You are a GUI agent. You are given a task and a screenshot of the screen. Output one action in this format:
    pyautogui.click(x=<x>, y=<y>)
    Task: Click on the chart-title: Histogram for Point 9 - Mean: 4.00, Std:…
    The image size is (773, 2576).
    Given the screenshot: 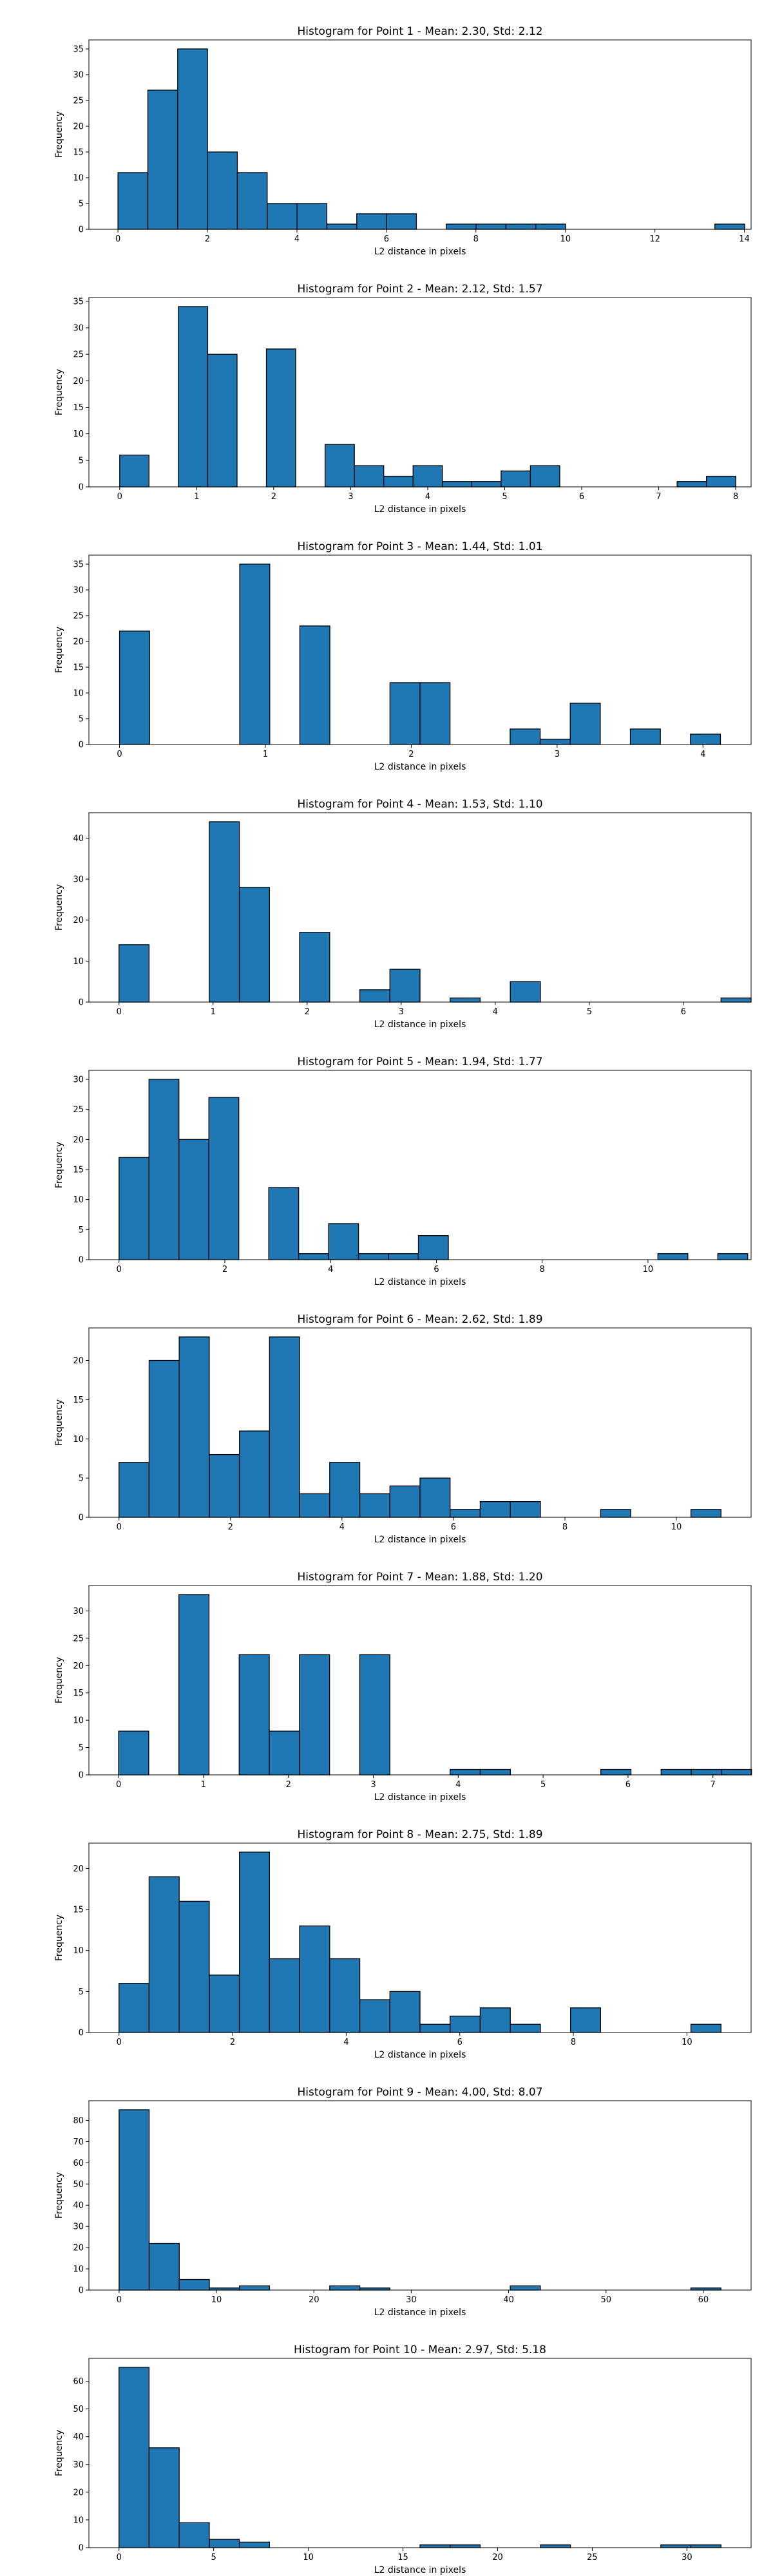 What is the action you would take?
    pyautogui.click(x=419, y=2092)
    